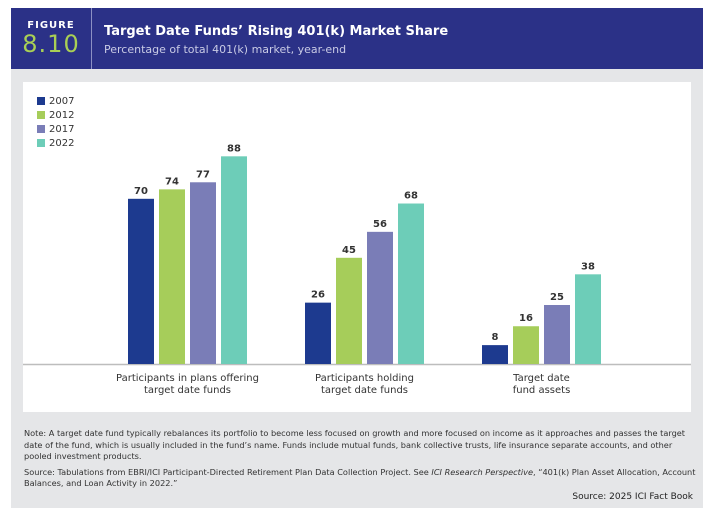  What do you see at coordinates (62, 143) in the screenshot?
I see `legend-label: 2022` at bounding box center [62, 143].